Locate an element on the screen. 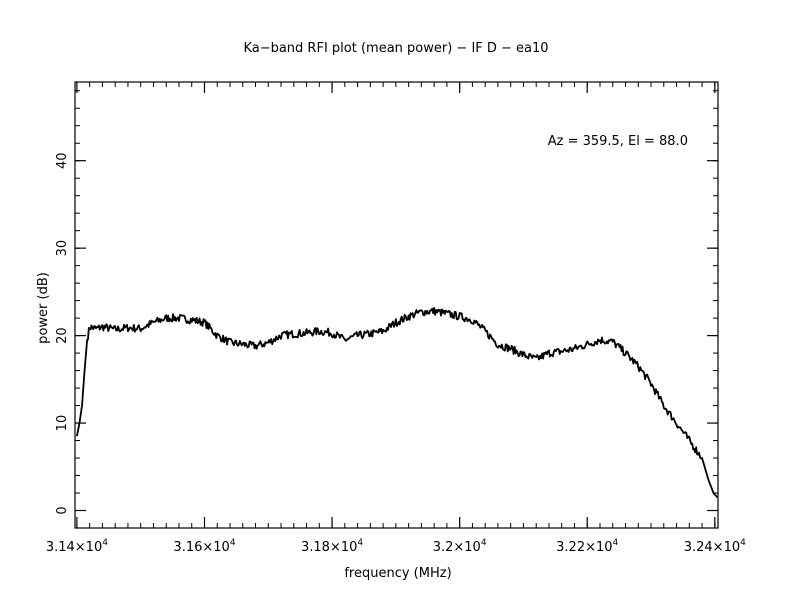 The width and height of the screenshot is (792, 612). x-tick-label: 3.18×104 is located at coordinates (332, 546).